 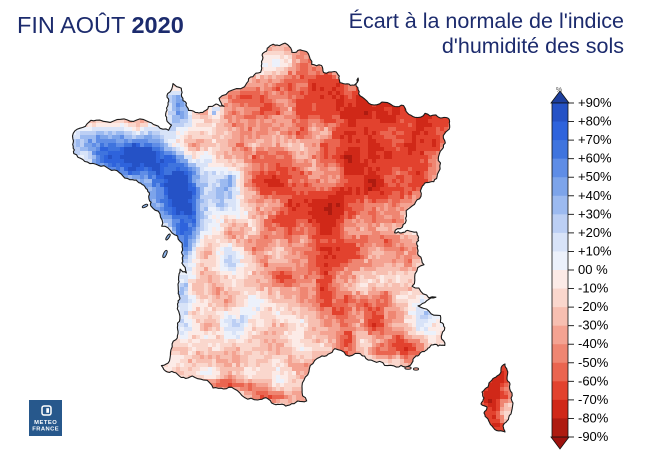 I want to click on svg-text: +20%, so click(x=595, y=232).